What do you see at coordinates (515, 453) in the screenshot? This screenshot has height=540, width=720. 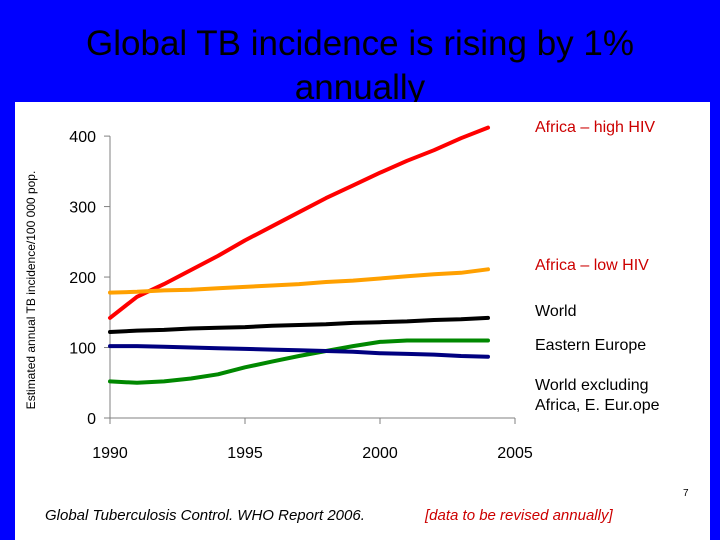 I see `x-tick-label: 2005` at bounding box center [515, 453].